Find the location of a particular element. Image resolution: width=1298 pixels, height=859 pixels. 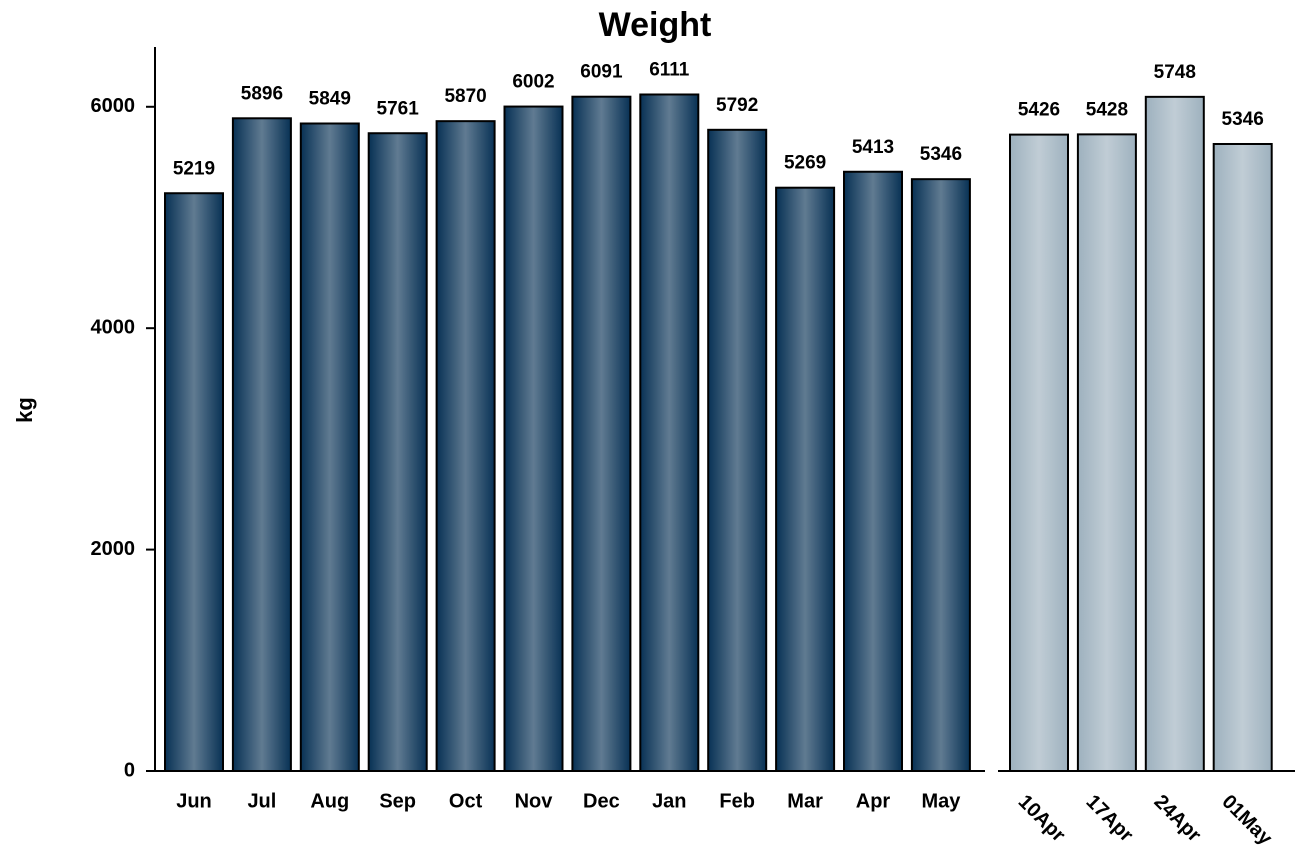

value-label: 5896 is located at coordinates (262, 93).